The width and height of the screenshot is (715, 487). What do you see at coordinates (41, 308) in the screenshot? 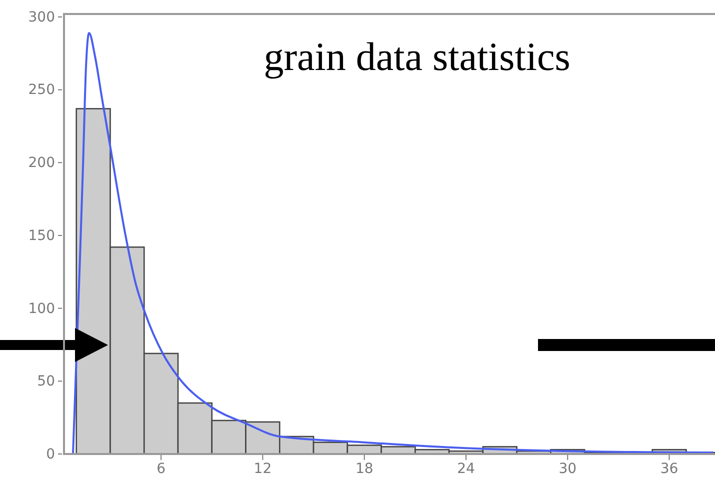
I see `y-tick-label: 100` at bounding box center [41, 308].